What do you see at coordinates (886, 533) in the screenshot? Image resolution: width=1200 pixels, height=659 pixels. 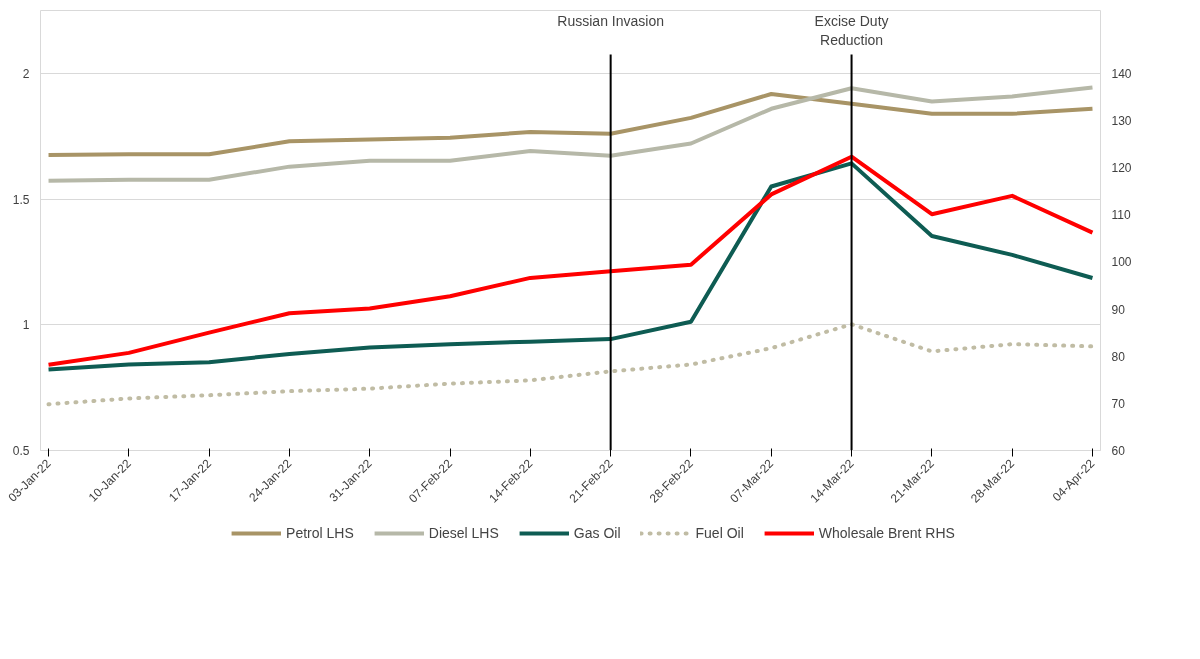 I see `legend-label: Wholesale Brent RHS` at bounding box center [886, 533].